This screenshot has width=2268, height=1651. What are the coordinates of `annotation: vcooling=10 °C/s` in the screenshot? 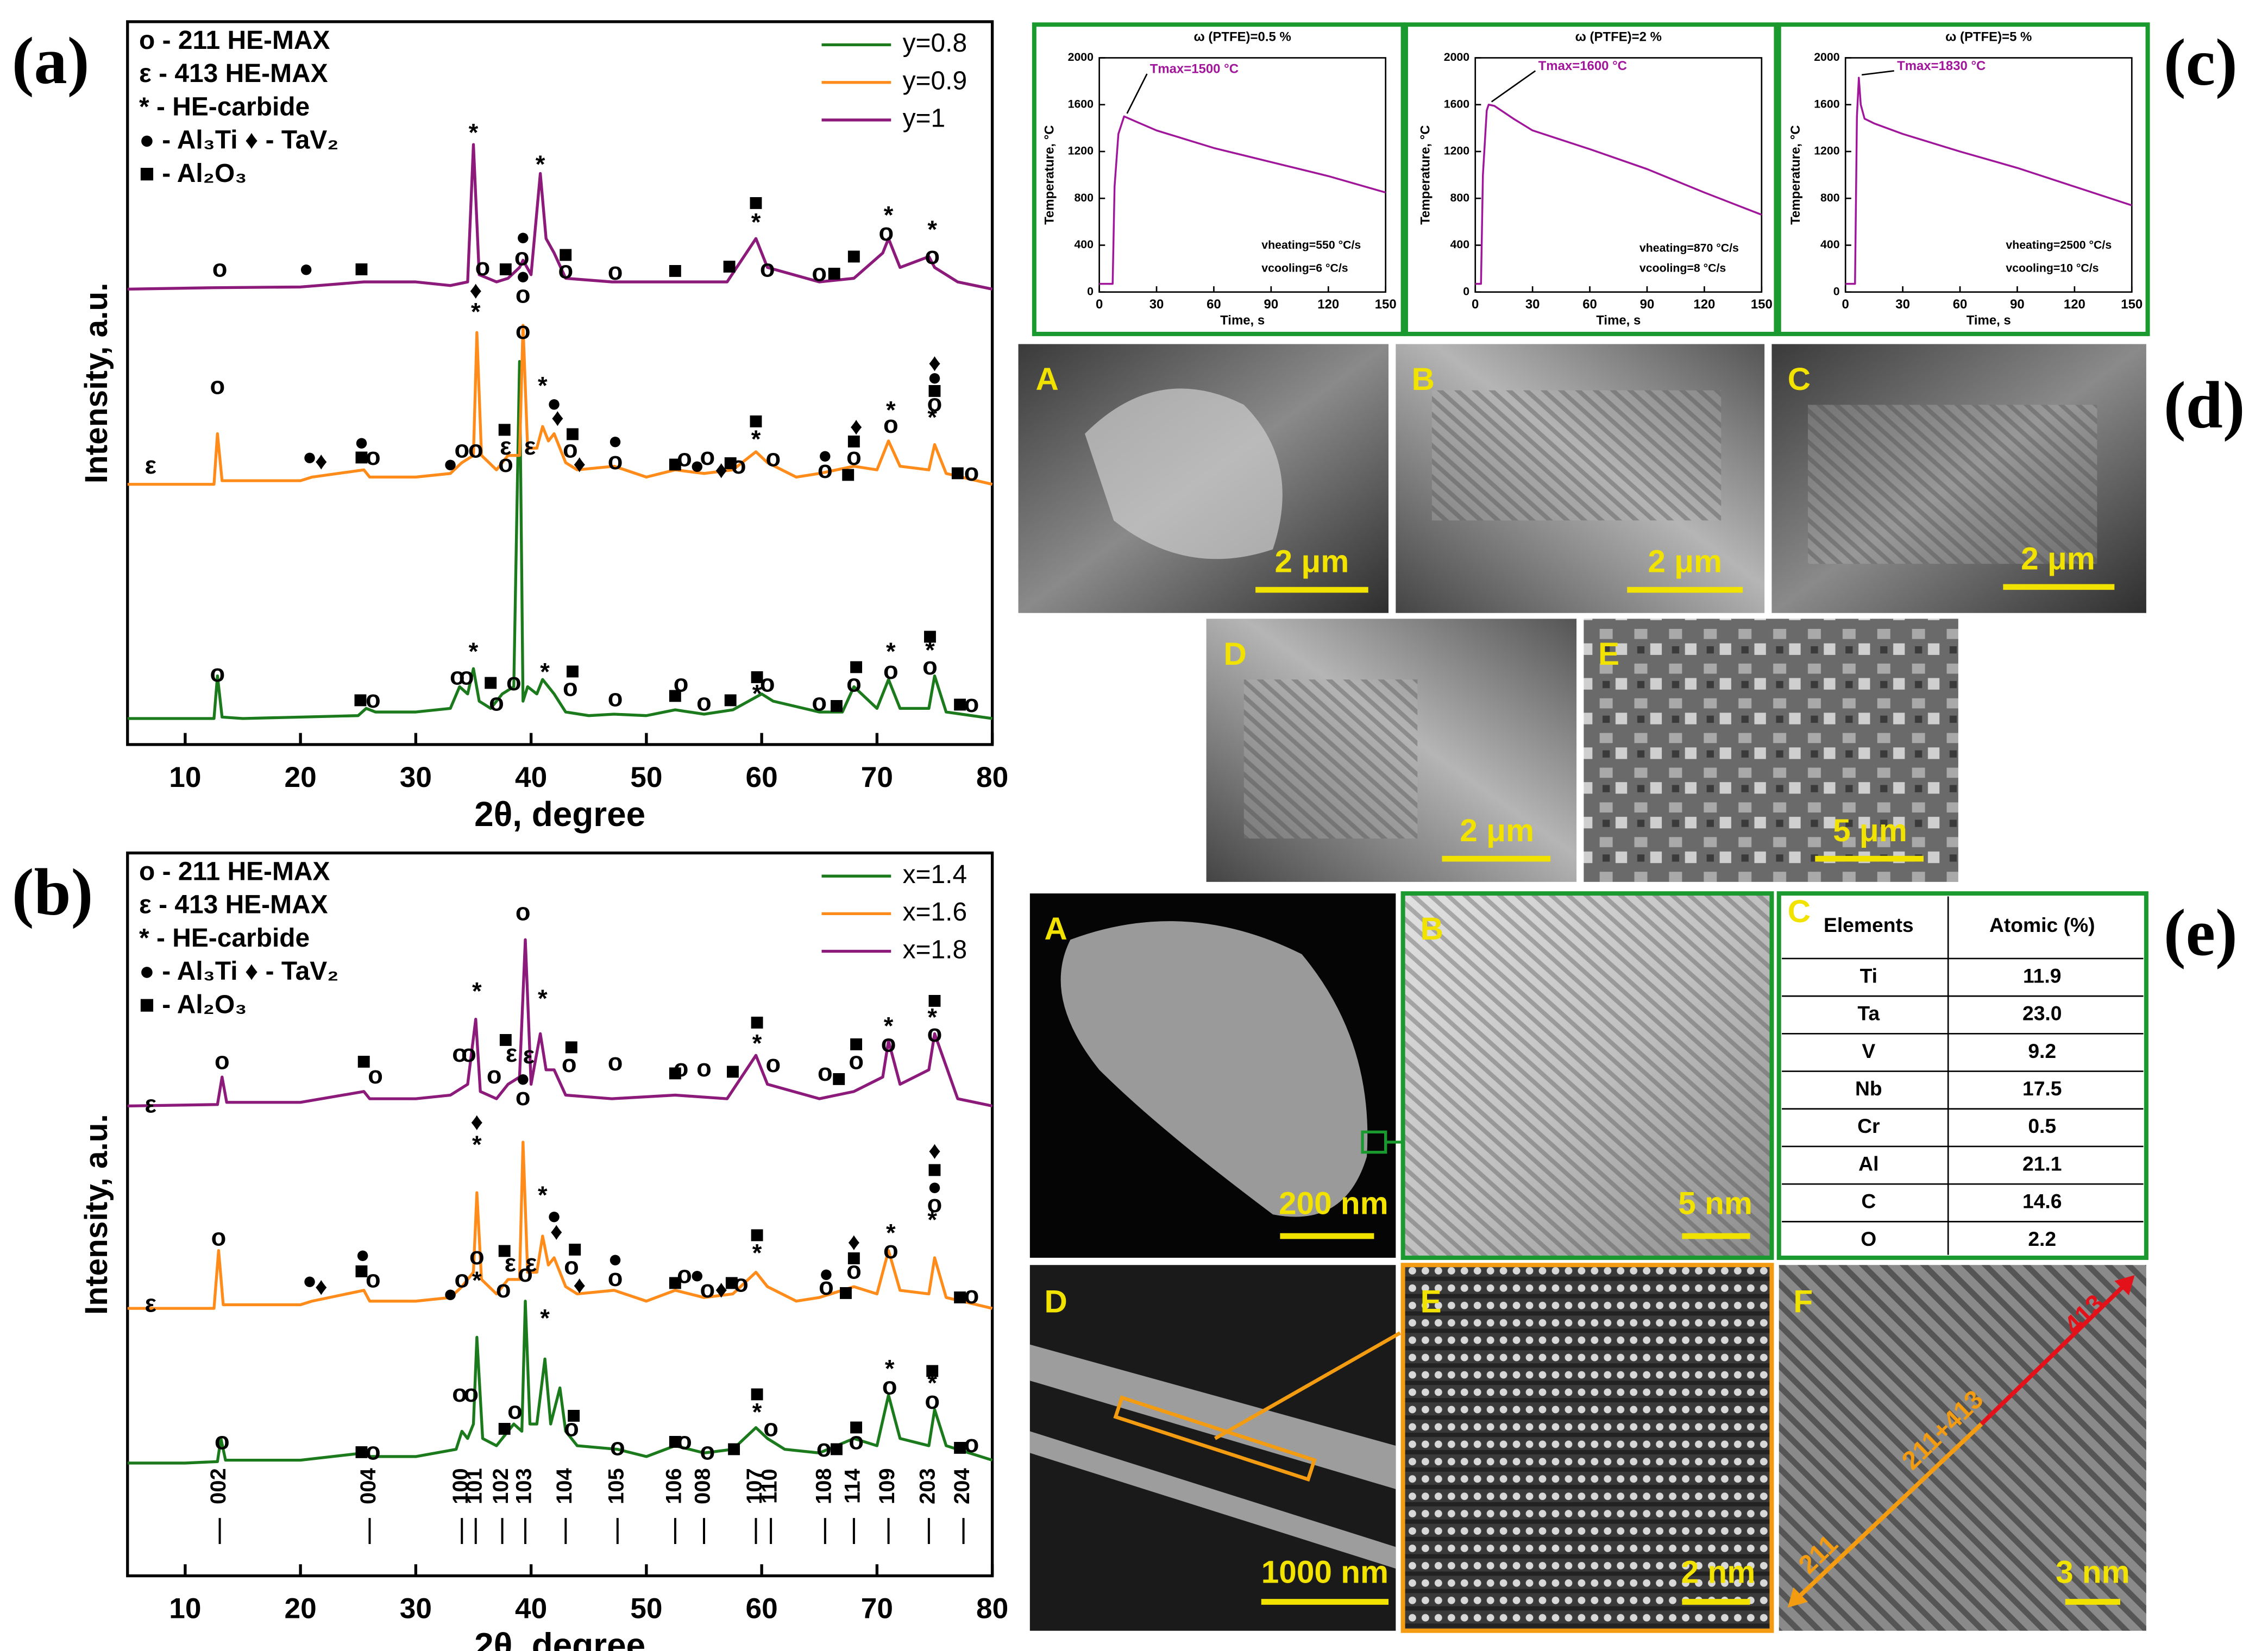 It's located at (2052, 268).